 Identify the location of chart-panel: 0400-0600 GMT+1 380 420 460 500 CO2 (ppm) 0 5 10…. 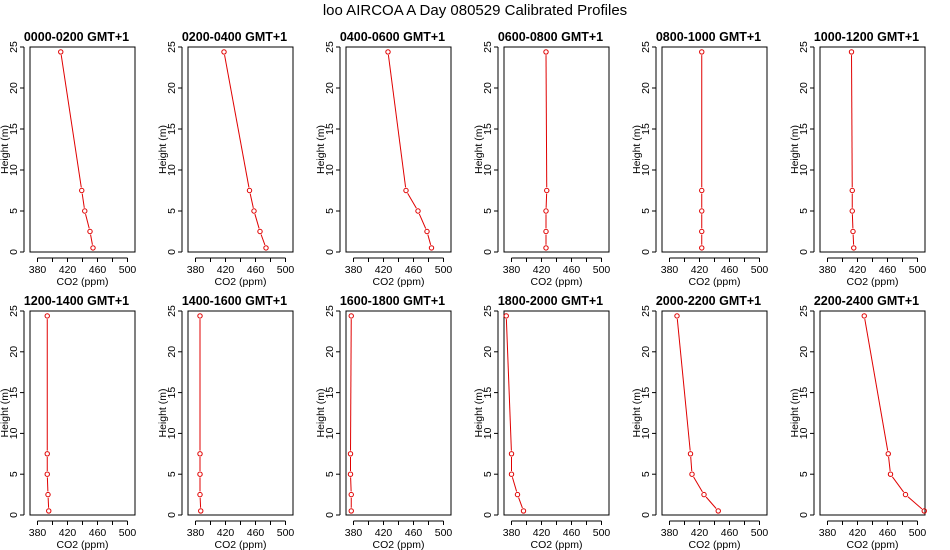
(383, 159).